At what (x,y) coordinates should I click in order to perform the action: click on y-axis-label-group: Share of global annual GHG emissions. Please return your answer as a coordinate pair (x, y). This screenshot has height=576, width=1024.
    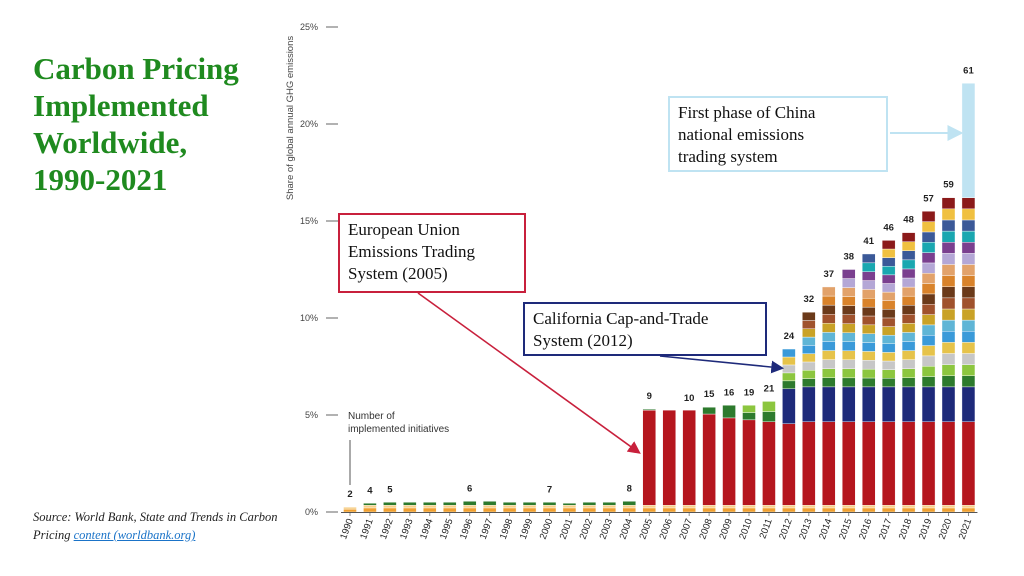
    Looking at the image, I should click on (290, 118).